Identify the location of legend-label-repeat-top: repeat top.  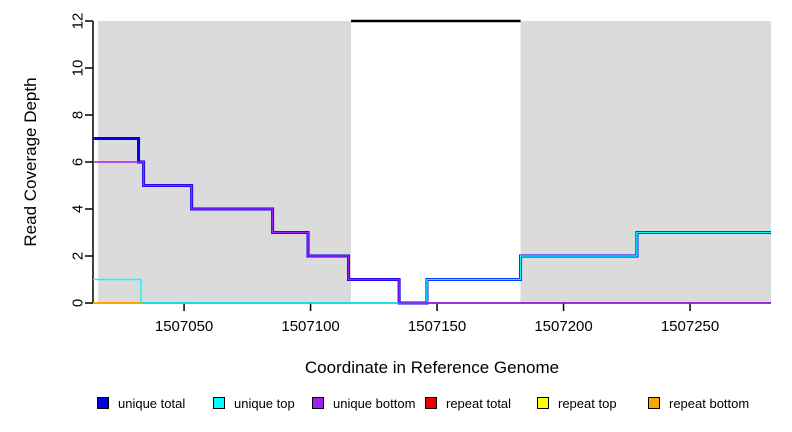
(587, 403).